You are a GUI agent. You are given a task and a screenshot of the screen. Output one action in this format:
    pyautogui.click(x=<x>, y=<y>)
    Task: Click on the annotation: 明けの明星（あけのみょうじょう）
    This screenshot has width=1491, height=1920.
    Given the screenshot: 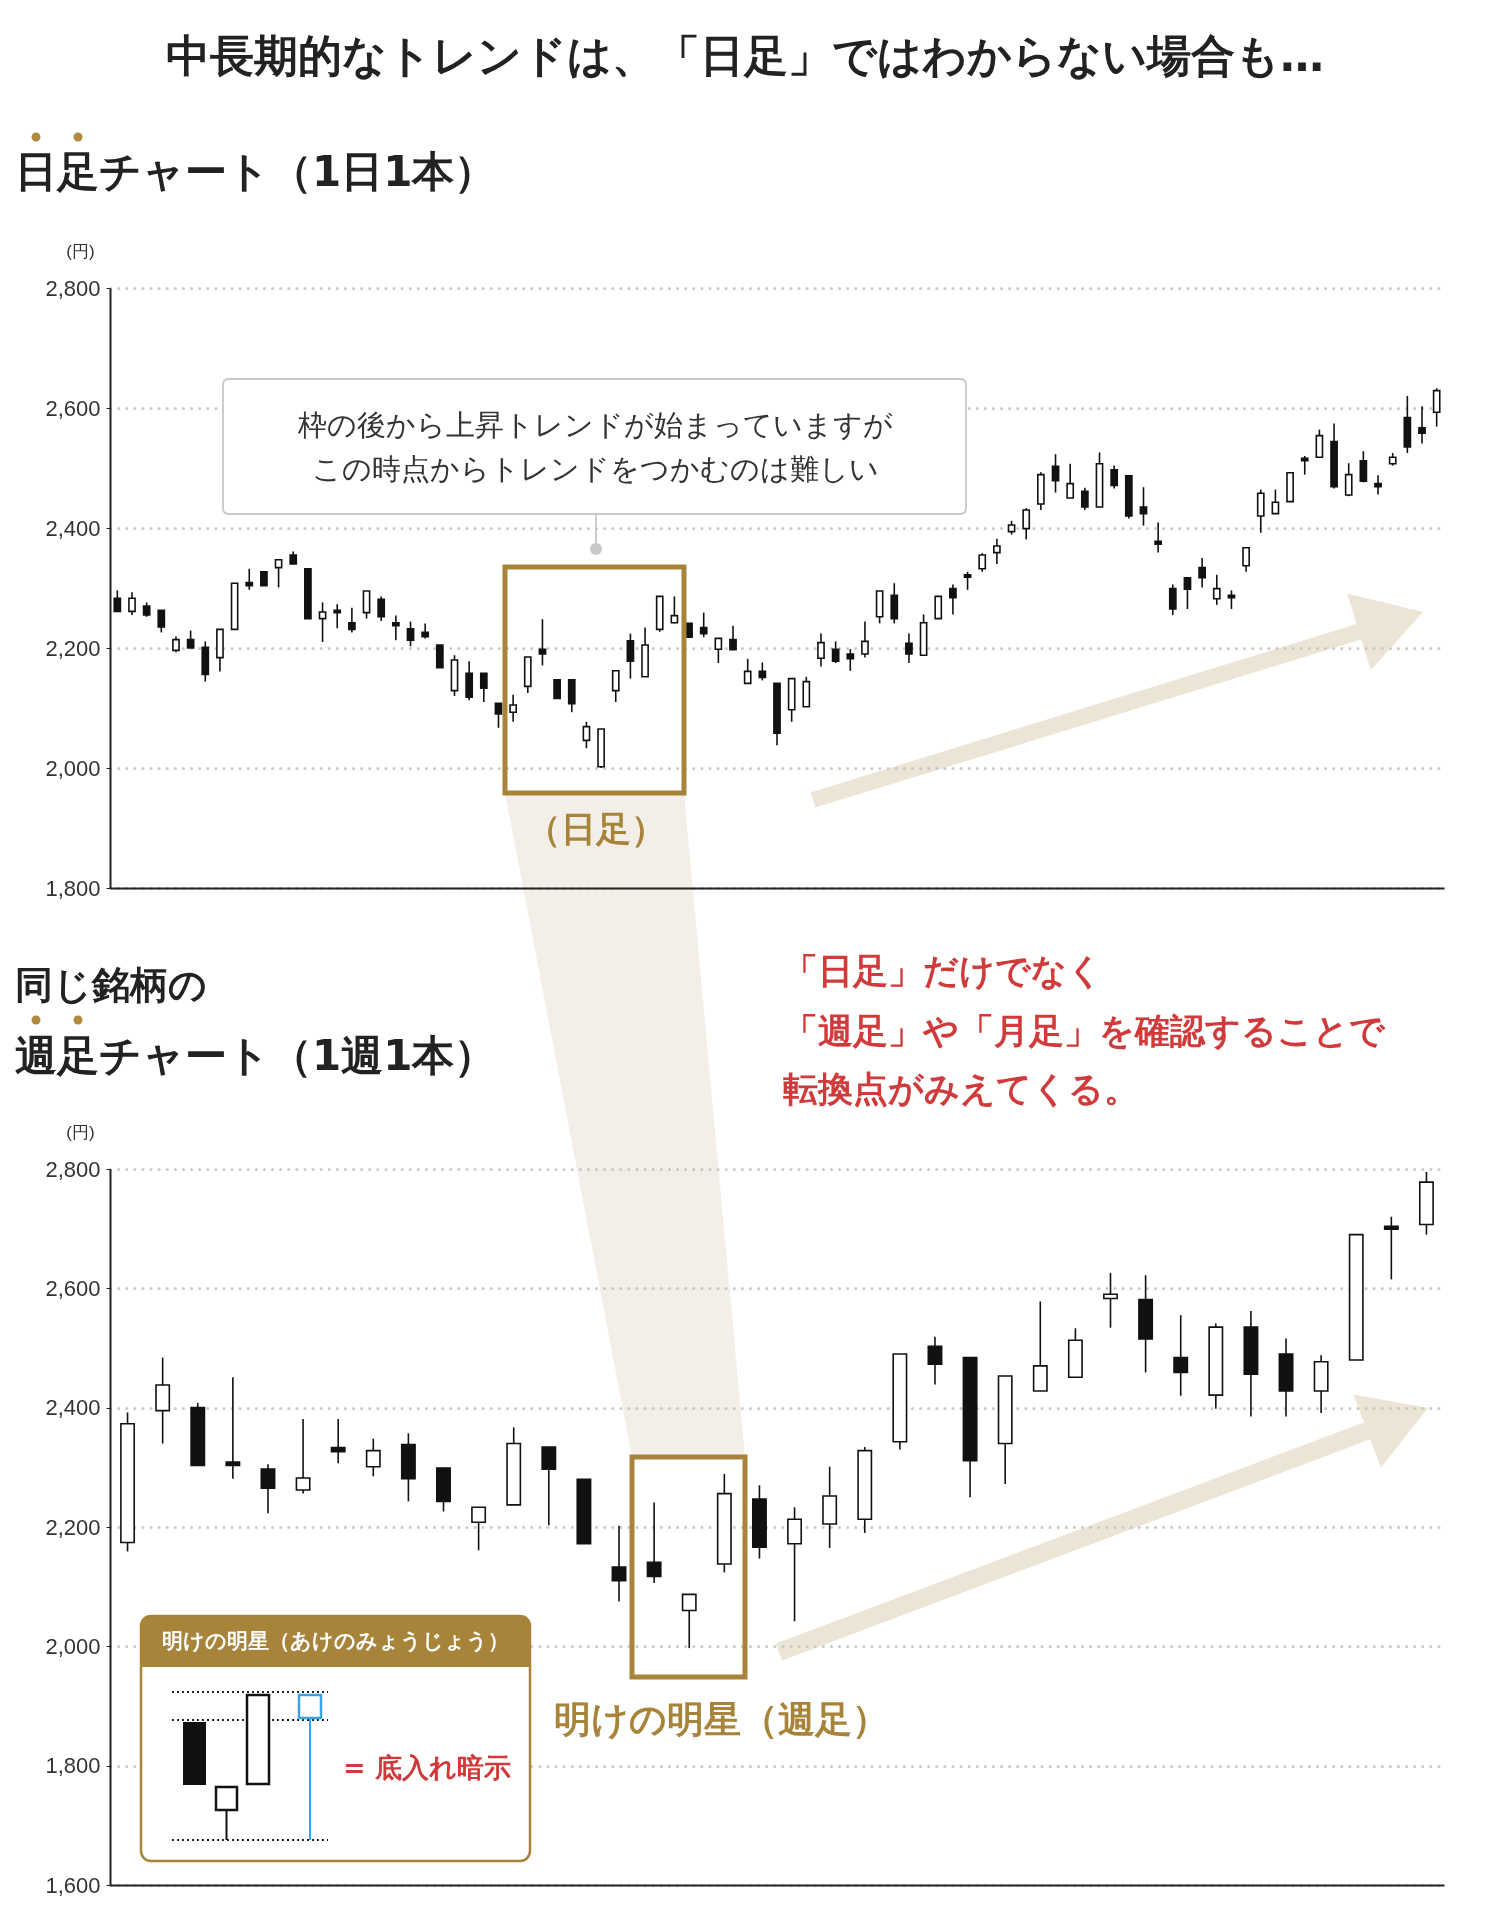 What is the action you would take?
    pyautogui.click(x=335, y=1641)
    